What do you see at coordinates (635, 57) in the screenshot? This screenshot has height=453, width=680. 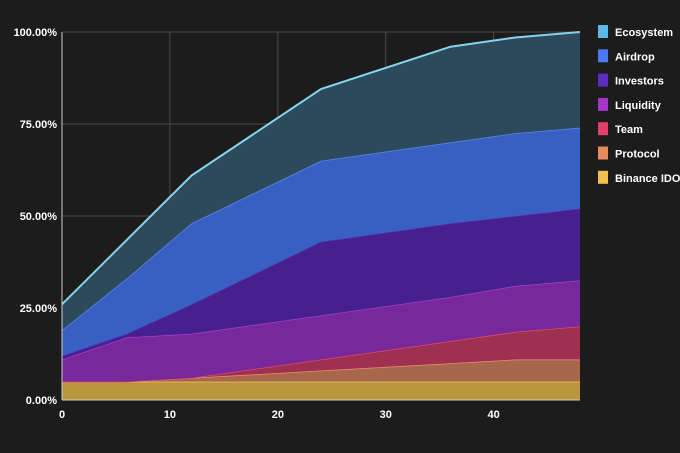 I see `legend-label: Airdrop` at bounding box center [635, 57].